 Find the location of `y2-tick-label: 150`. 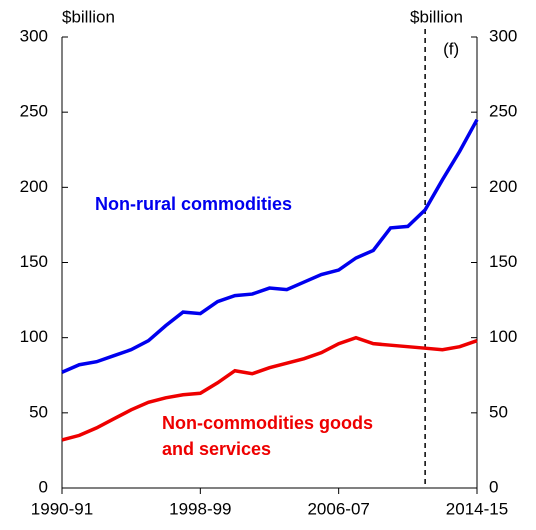

y2-tick-label: 150 is located at coordinates (503, 261).